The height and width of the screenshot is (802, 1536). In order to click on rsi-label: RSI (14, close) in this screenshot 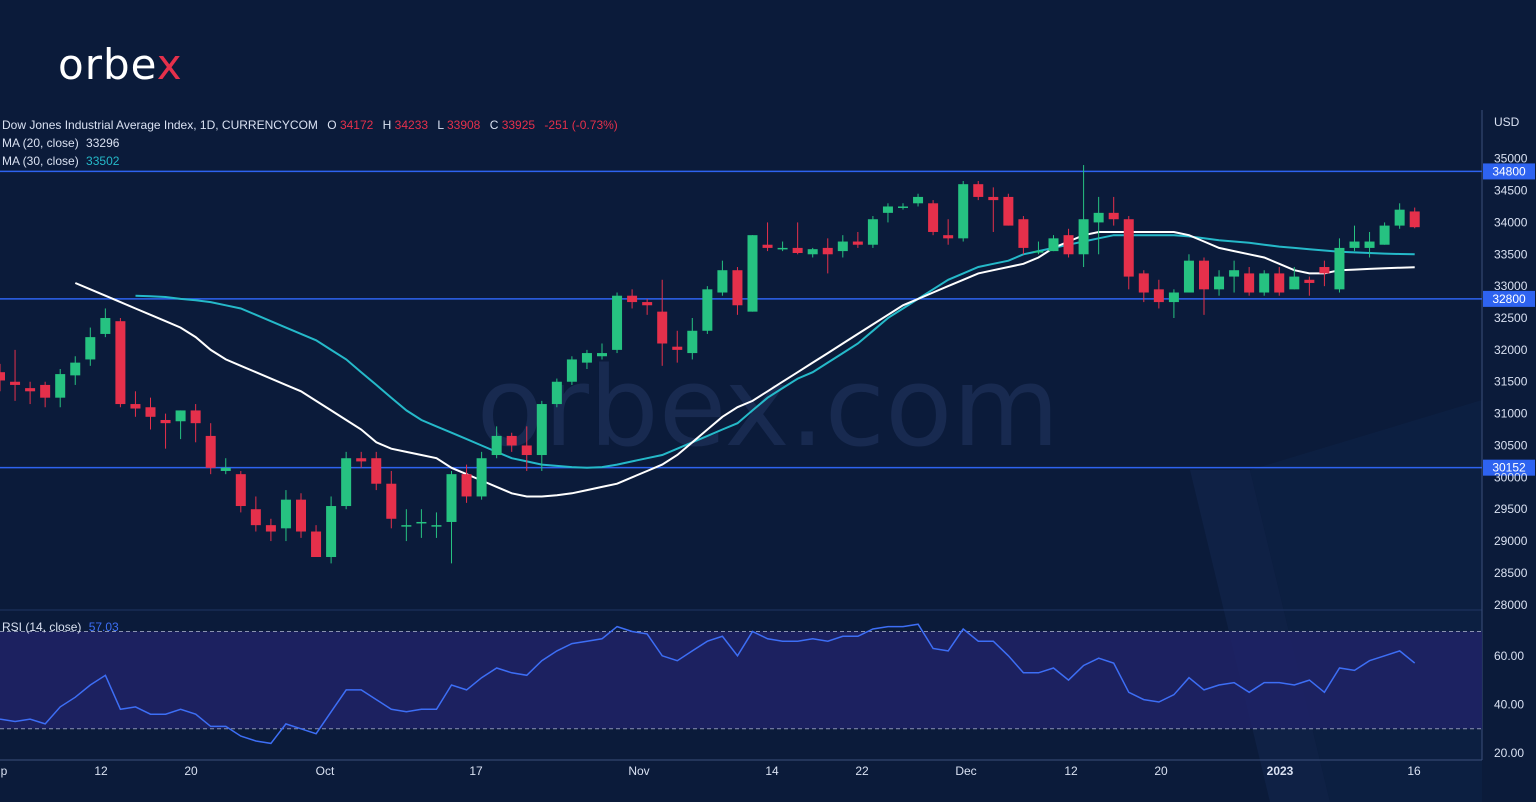, I will do `click(42, 627)`.